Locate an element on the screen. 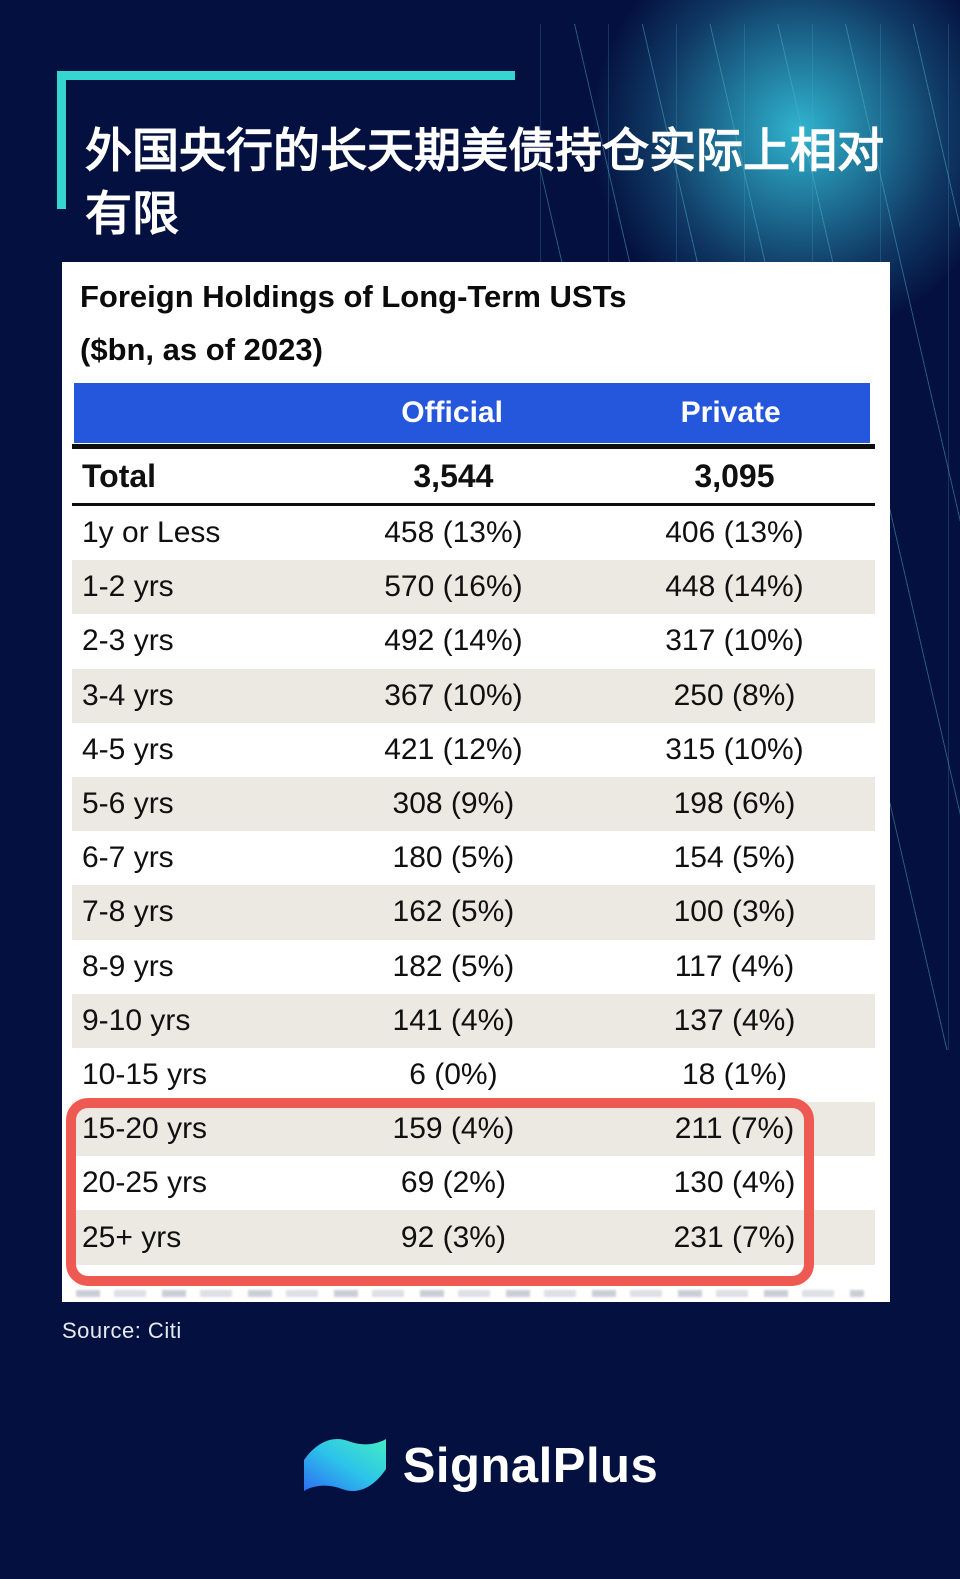  row-official-value: 141 (4%) is located at coordinates (453, 1020).